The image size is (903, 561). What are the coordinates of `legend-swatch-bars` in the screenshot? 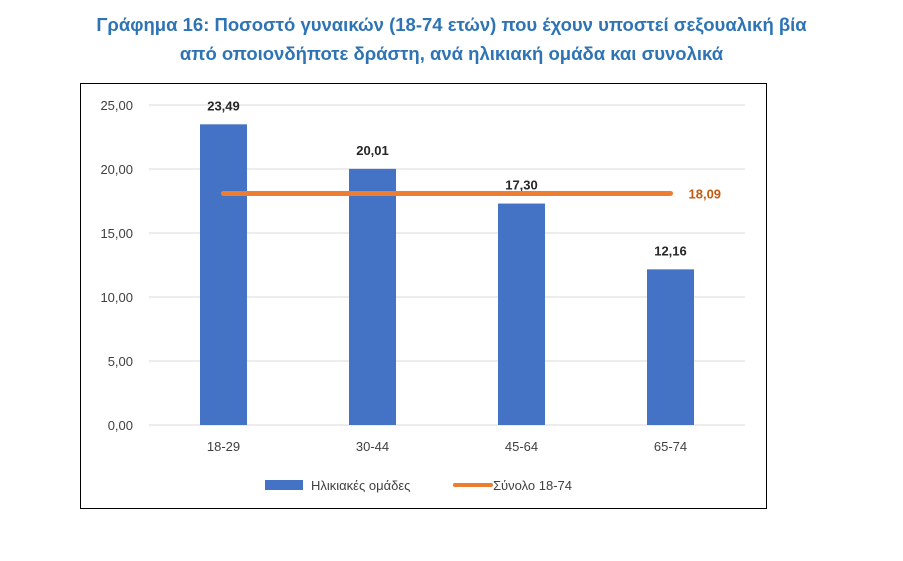 It's located at (284, 485).